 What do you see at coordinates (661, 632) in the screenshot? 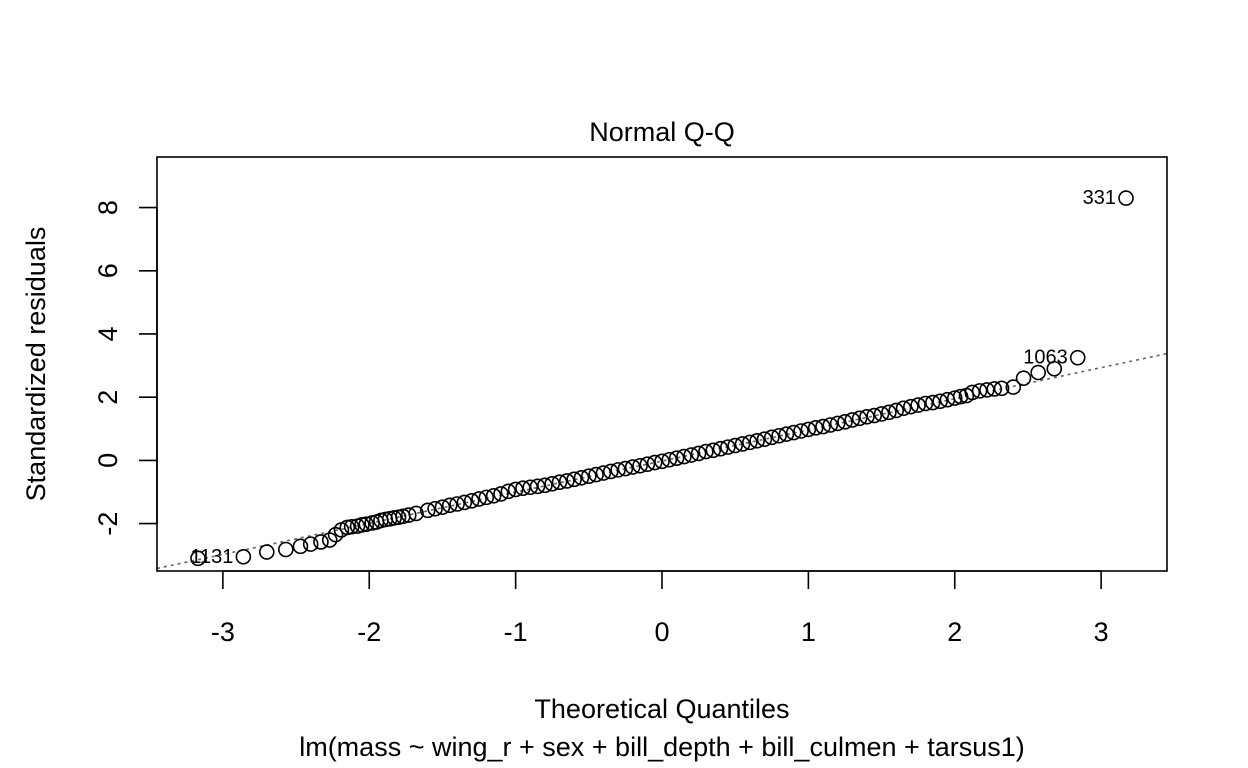
I see `x-tick-label: 0` at bounding box center [661, 632].